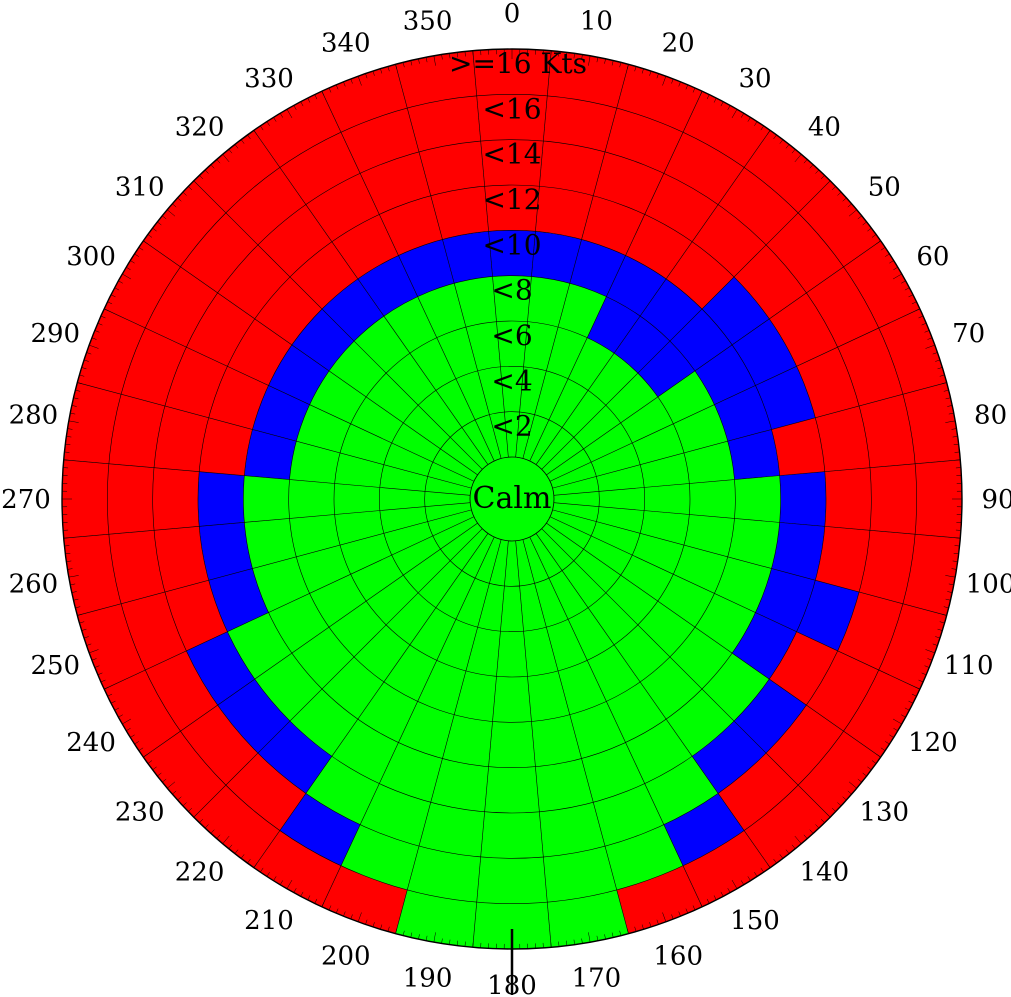 The image size is (1011, 997). I want to click on sector-340-green, so click(459, 372).